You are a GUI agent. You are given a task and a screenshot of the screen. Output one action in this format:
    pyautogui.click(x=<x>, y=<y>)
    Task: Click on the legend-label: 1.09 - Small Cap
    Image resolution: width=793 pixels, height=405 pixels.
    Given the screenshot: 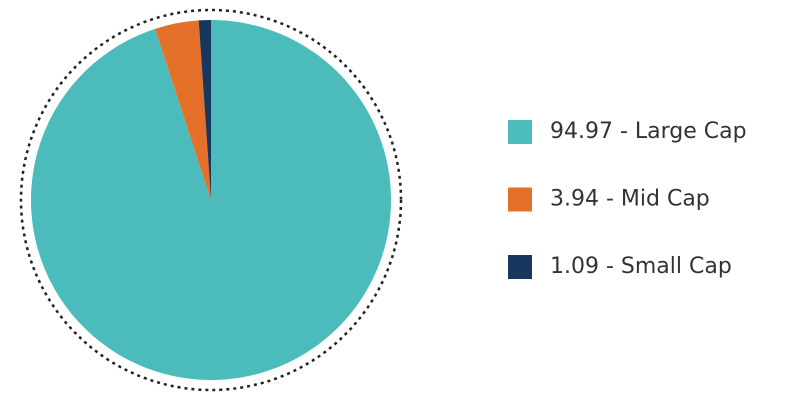 What is the action you would take?
    pyautogui.click(x=641, y=266)
    